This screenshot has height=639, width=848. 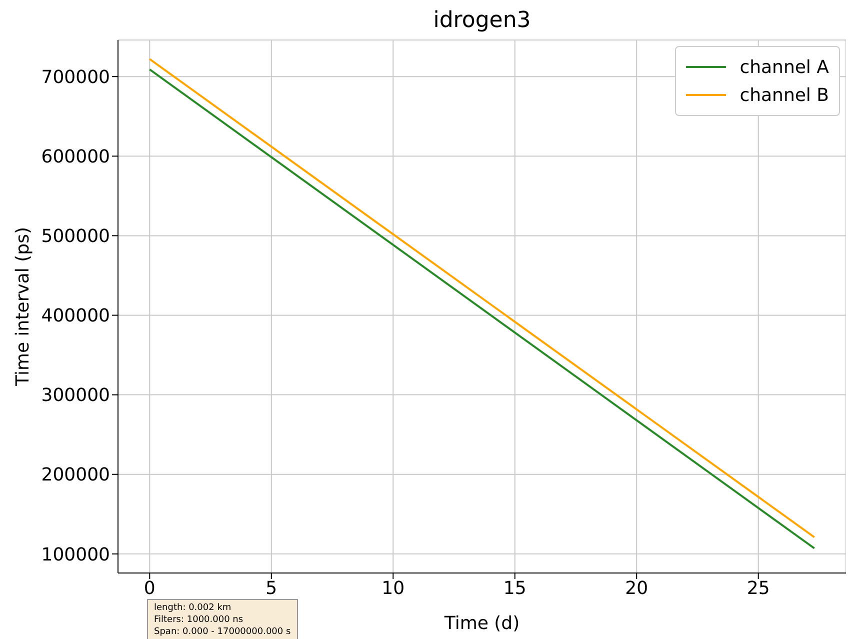 What do you see at coordinates (75, 316) in the screenshot?
I see `y-tick-label: 400000` at bounding box center [75, 316].